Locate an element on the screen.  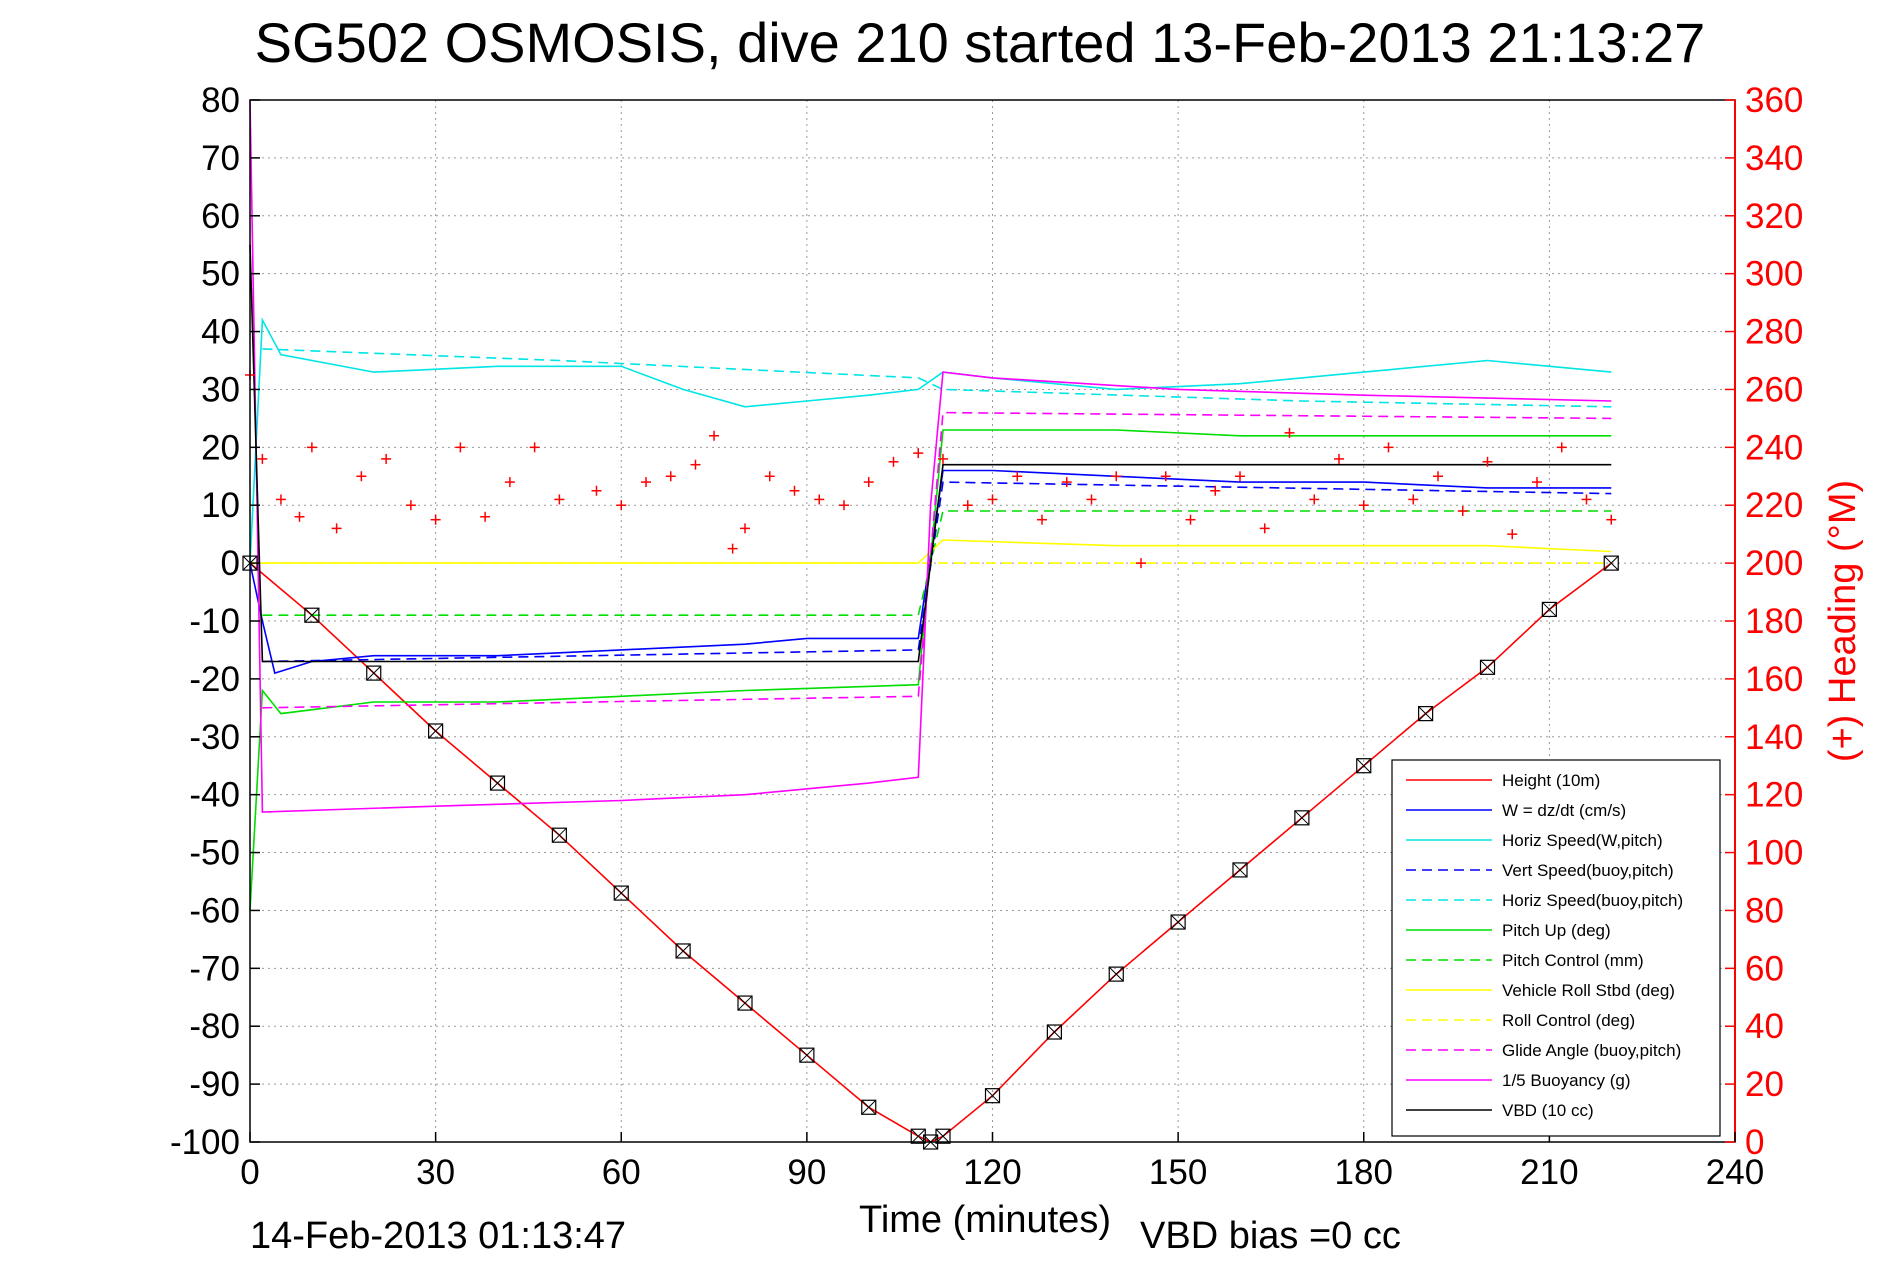
legend-label: Vehicle Roll Stbd (deg) is located at coordinates (1588, 990).